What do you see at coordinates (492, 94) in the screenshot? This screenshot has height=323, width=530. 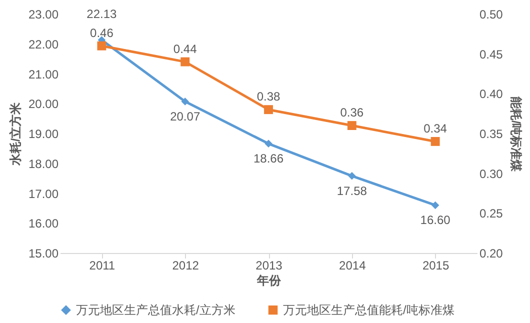 I see `y2-tick-label: 0.40` at bounding box center [492, 94].